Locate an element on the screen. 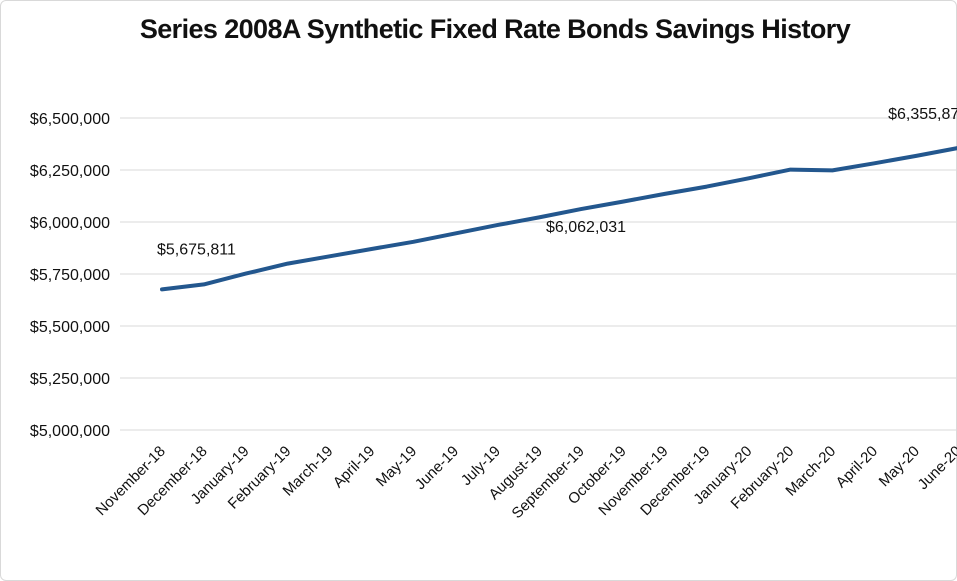 The image size is (957, 581). y-tick-label: $5,000,000 is located at coordinates (70, 431).